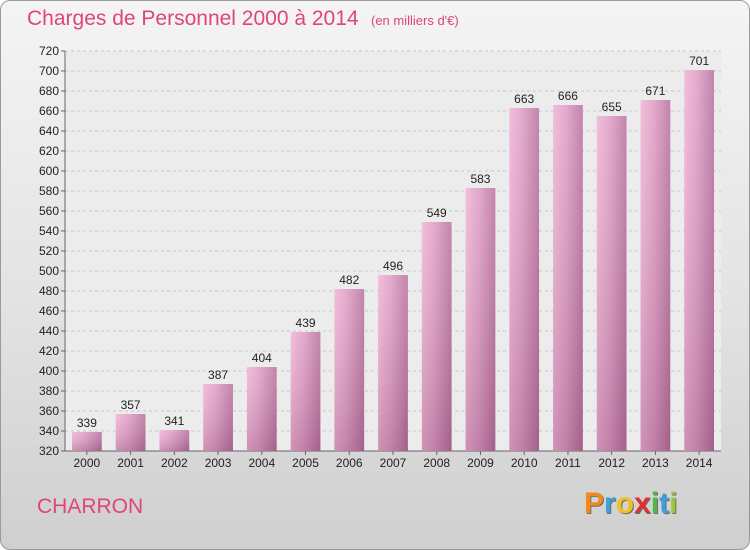 The width and height of the screenshot is (750, 550). I want to click on y-tick-label: 700, so click(49, 71).